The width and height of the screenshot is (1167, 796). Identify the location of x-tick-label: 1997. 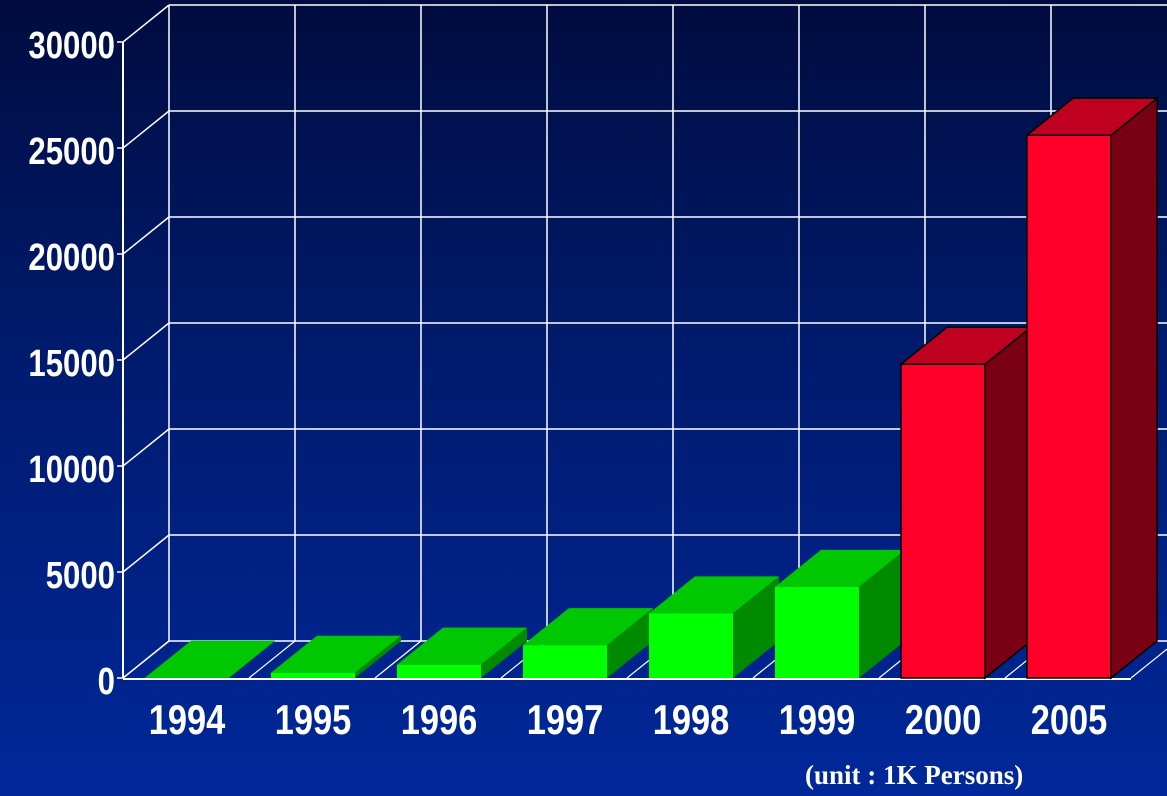
(565, 720).